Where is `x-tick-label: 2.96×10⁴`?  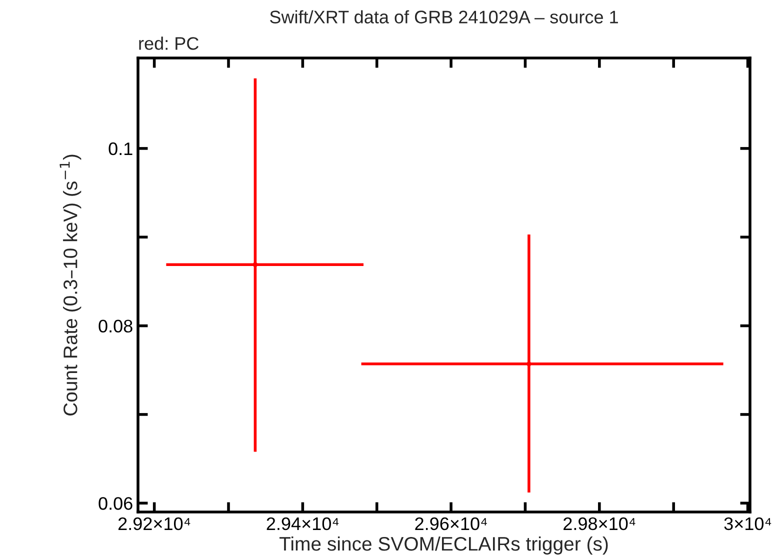 x-tick-label: 2.96×10⁴ is located at coordinates (451, 523).